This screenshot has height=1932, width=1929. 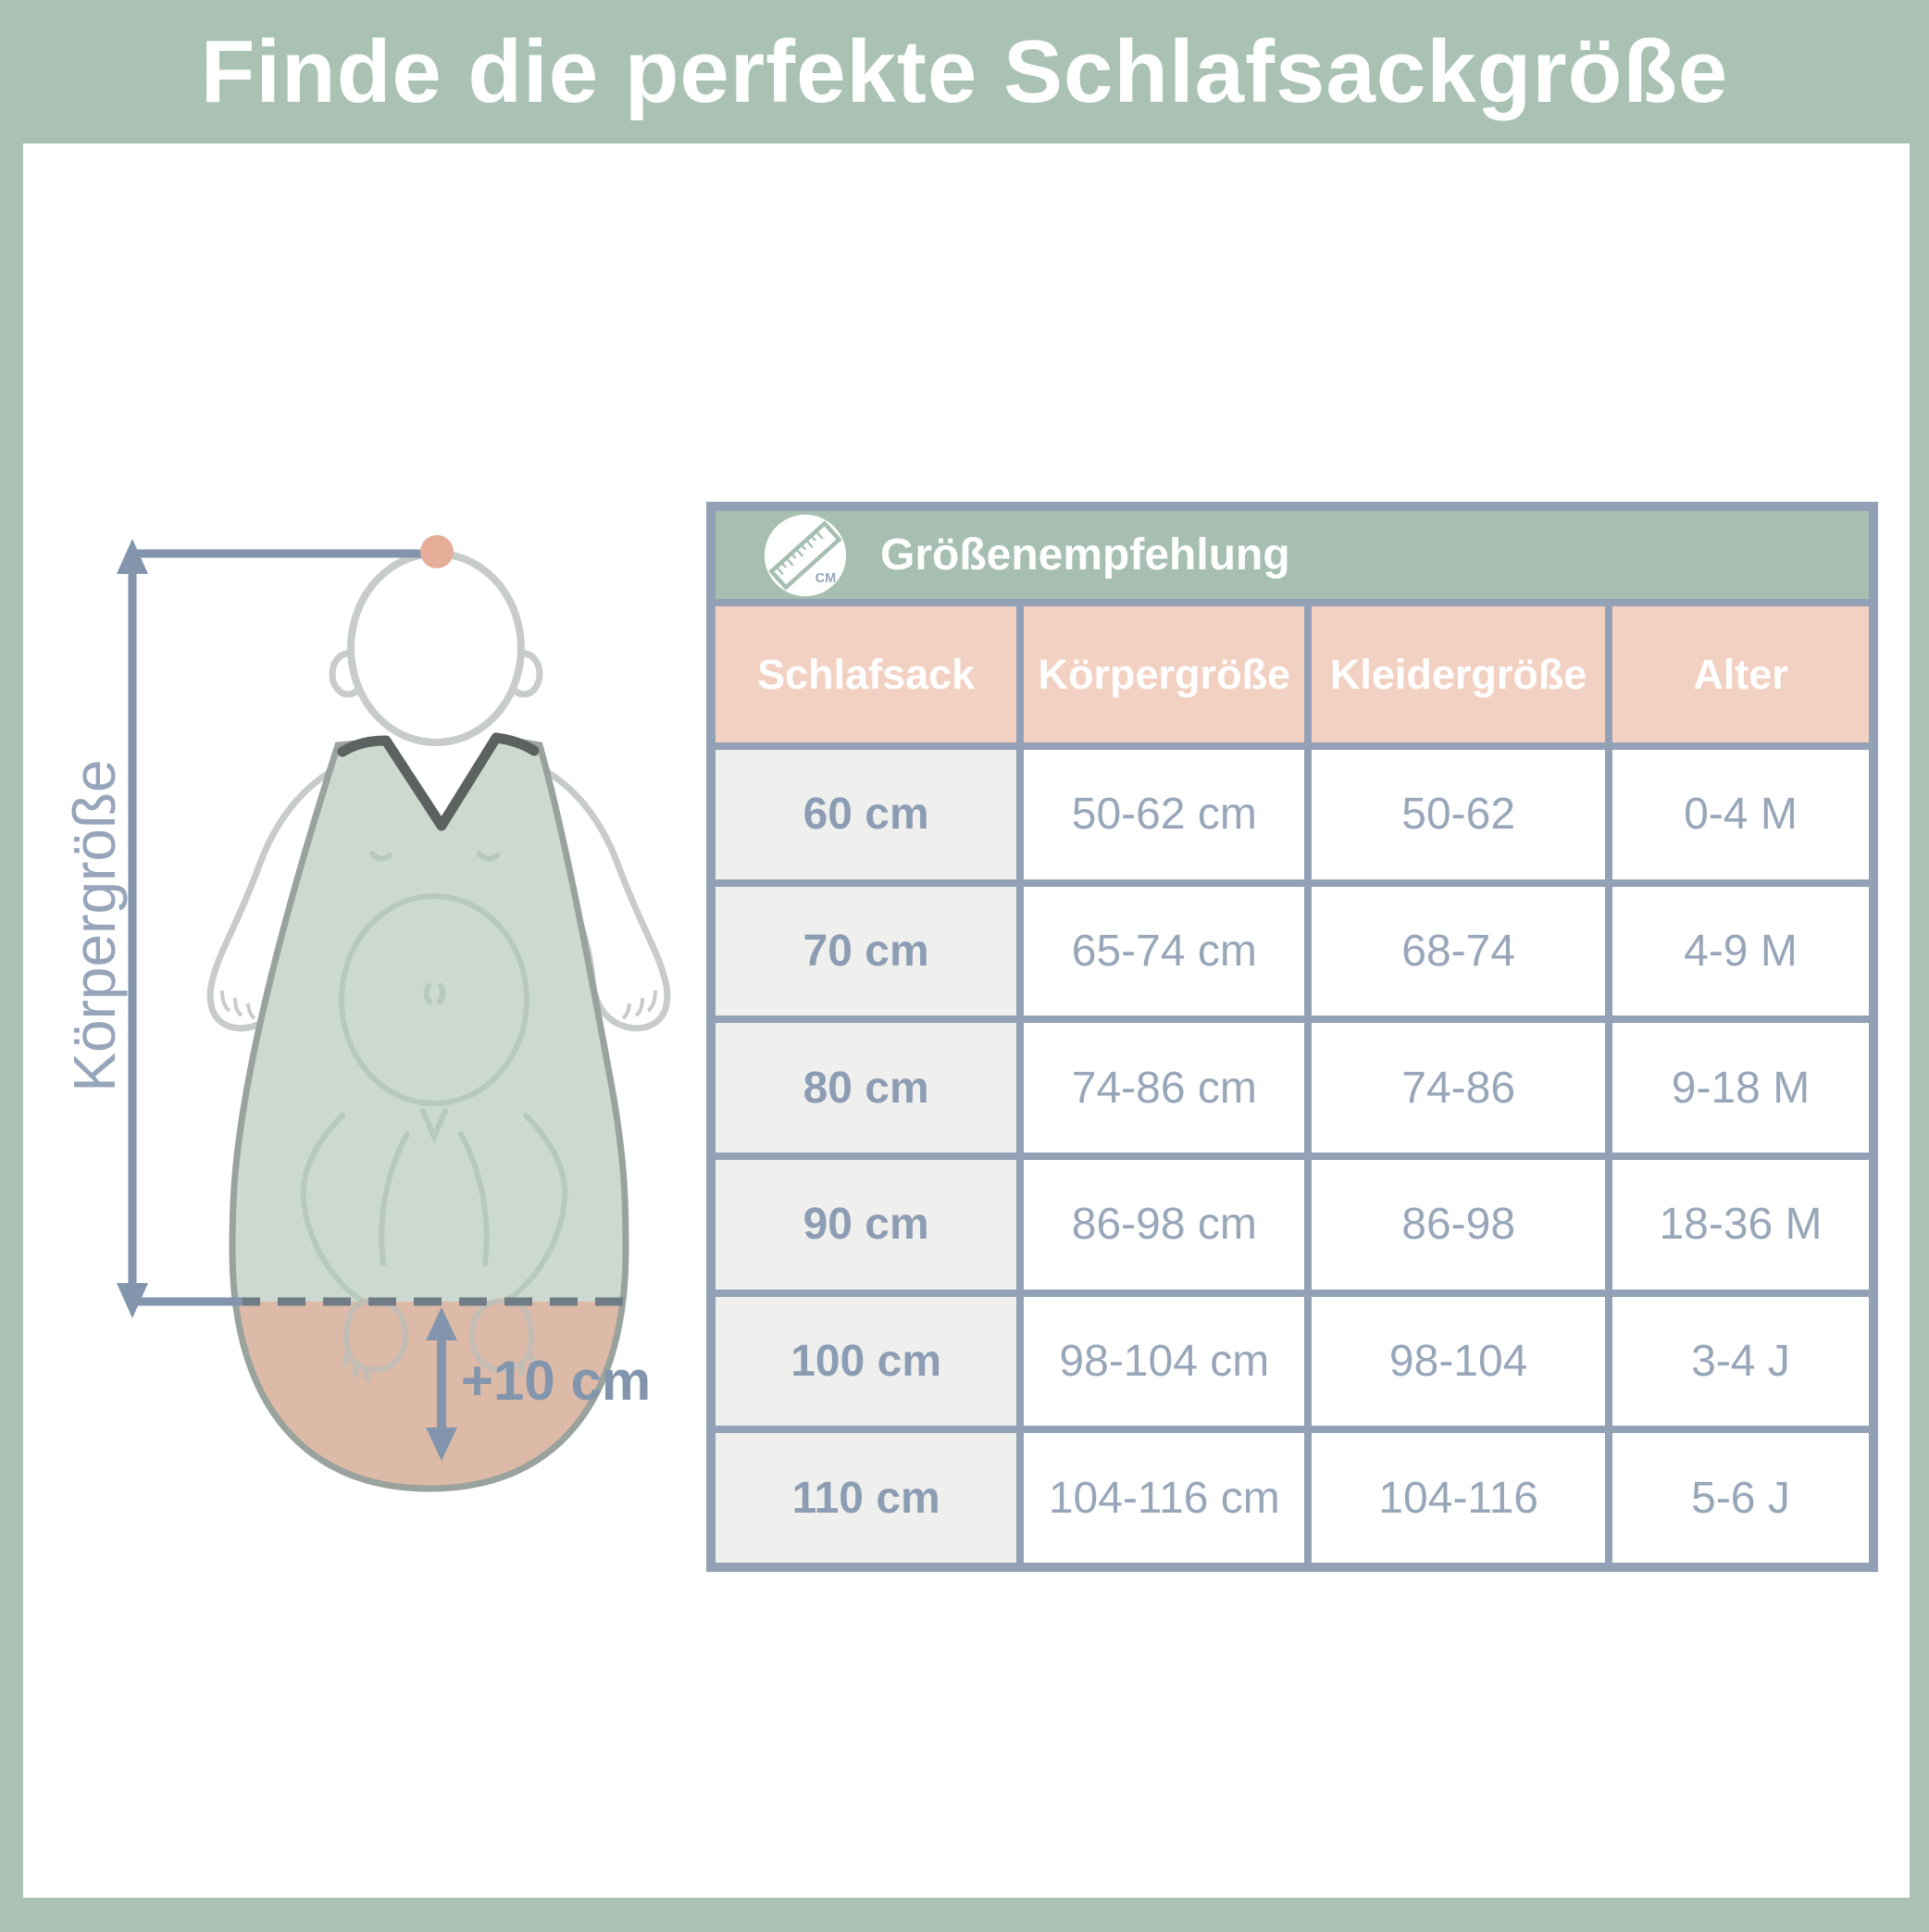 I want to click on row-body-height: 98-104 cm, so click(x=1164, y=1361).